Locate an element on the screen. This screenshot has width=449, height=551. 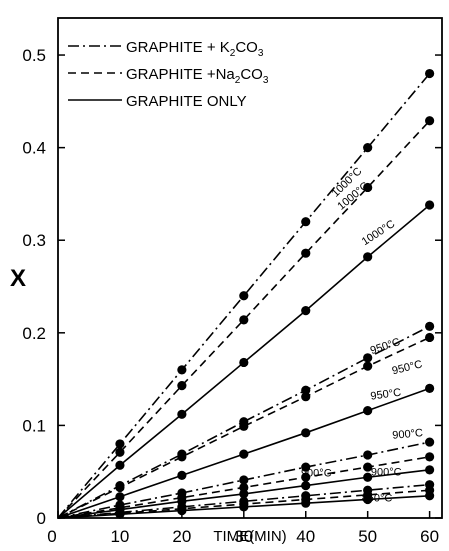
y-tick-label: 0.3 is located at coordinates (34, 240).